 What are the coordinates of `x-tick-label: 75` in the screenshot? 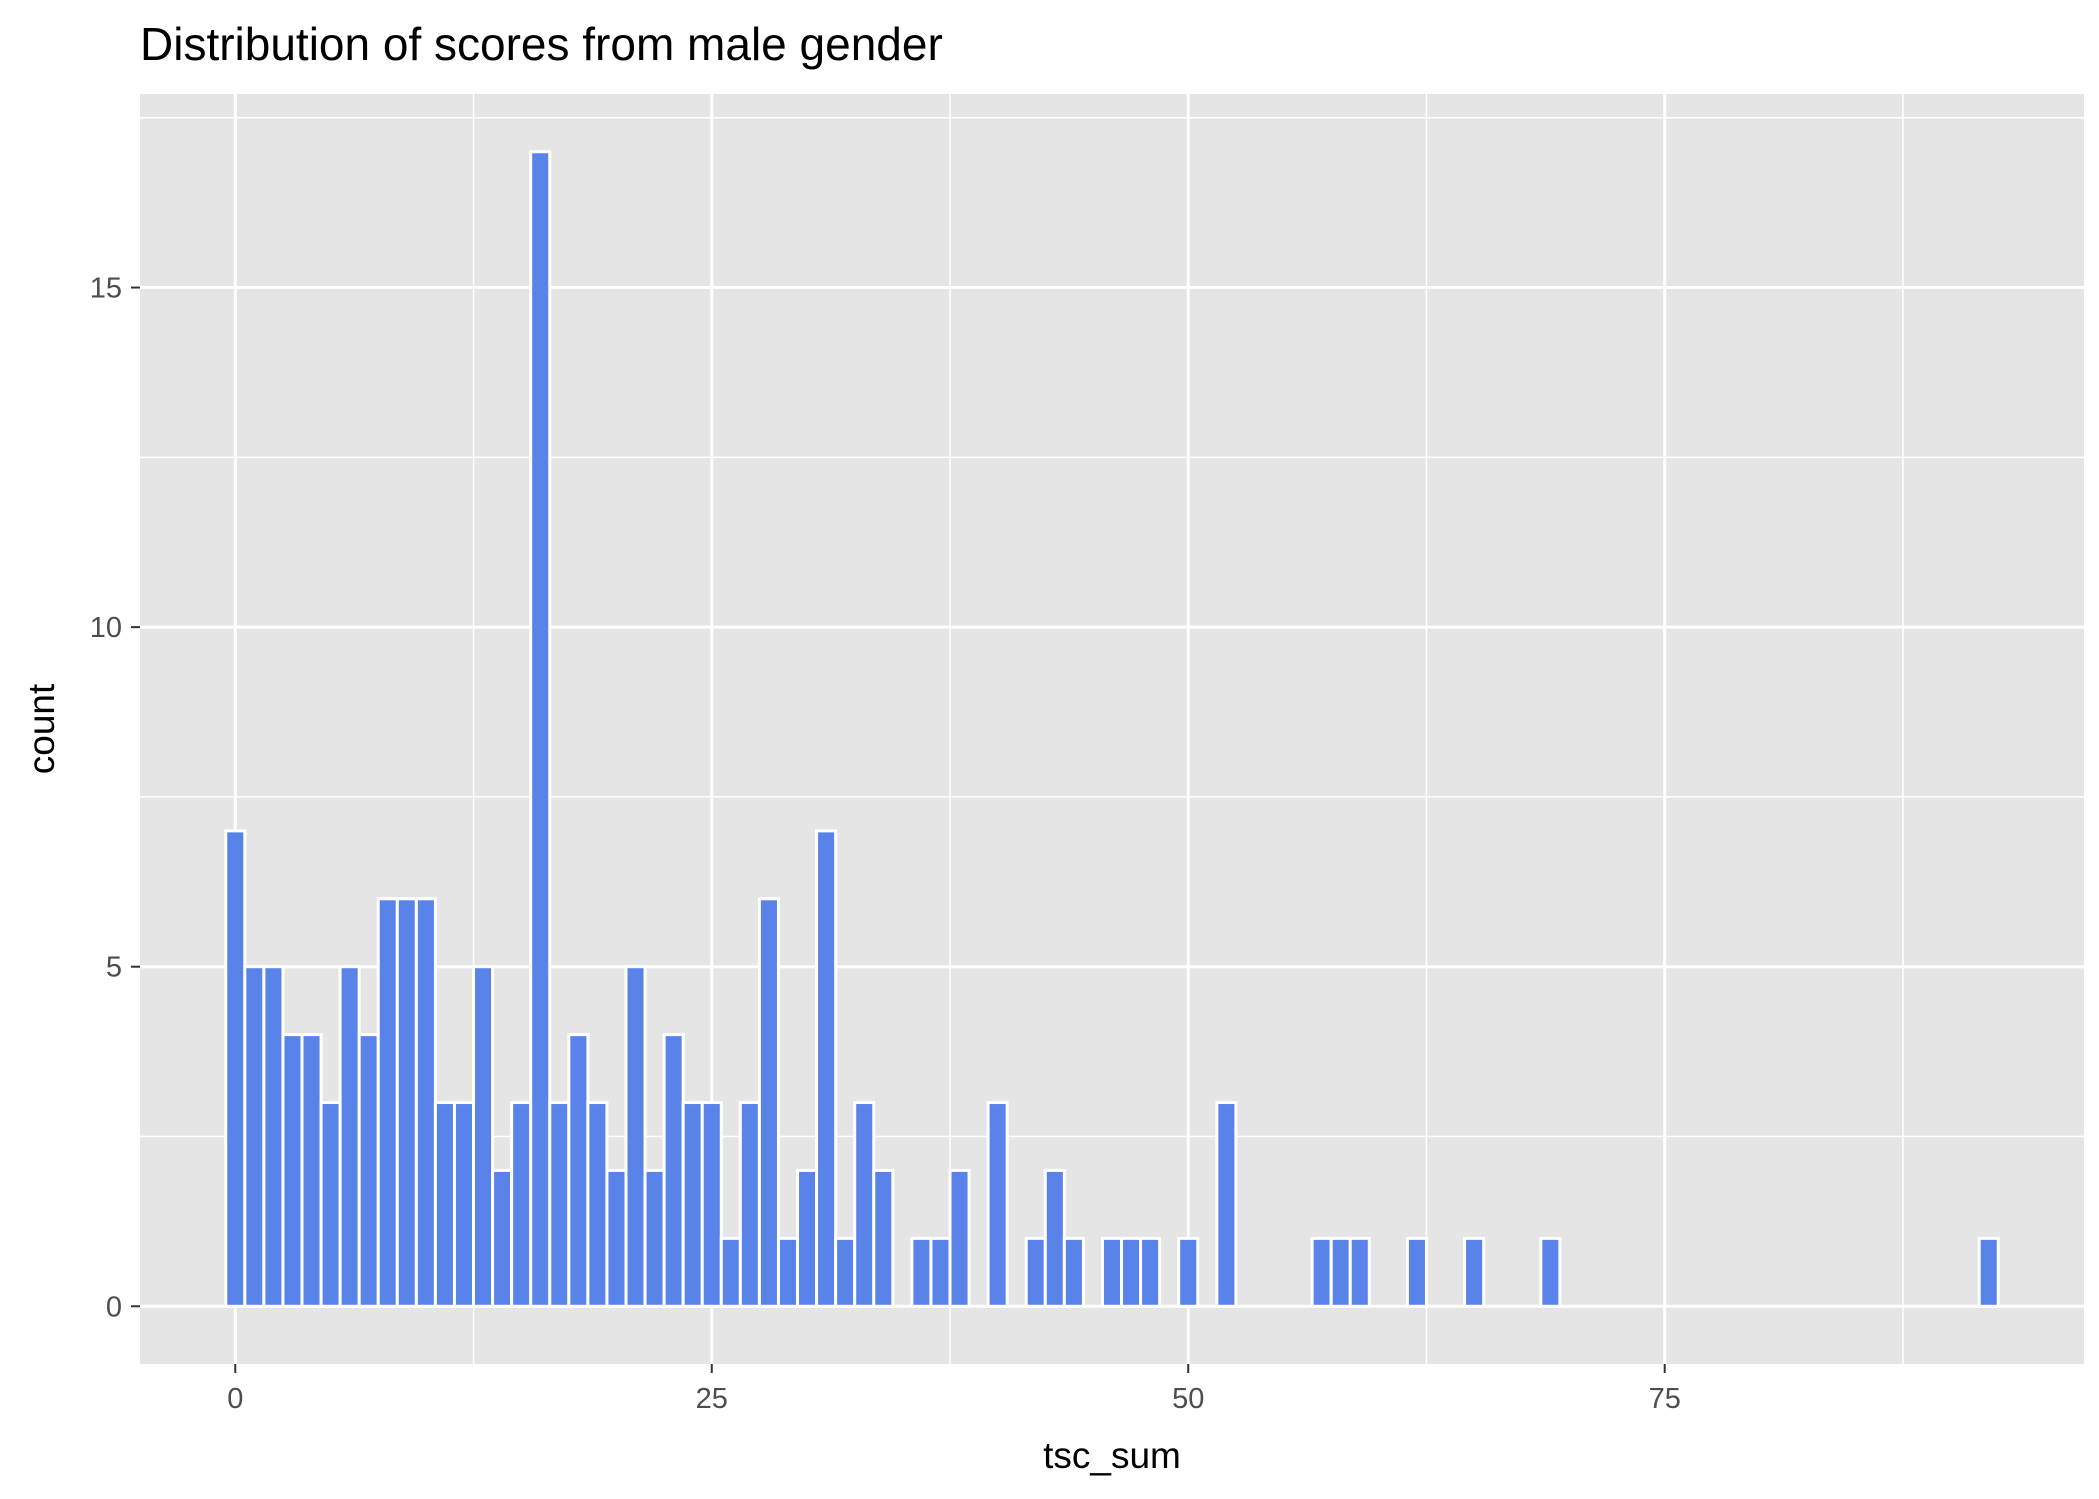 It's located at (1665, 1399).